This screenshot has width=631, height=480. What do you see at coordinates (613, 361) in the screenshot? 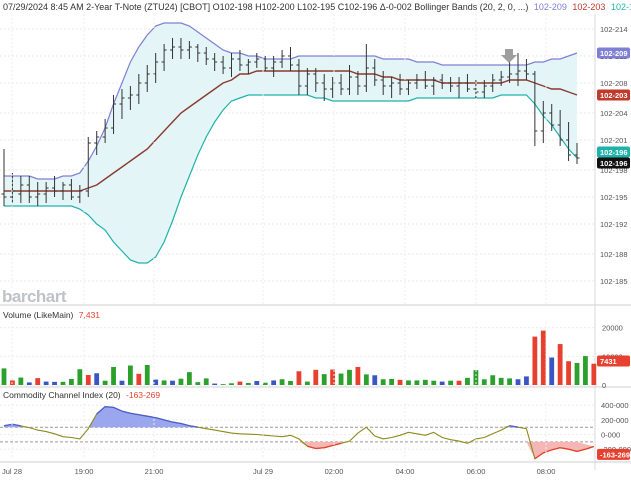
I see `volume-last-badge-bg` at bounding box center [613, 361].